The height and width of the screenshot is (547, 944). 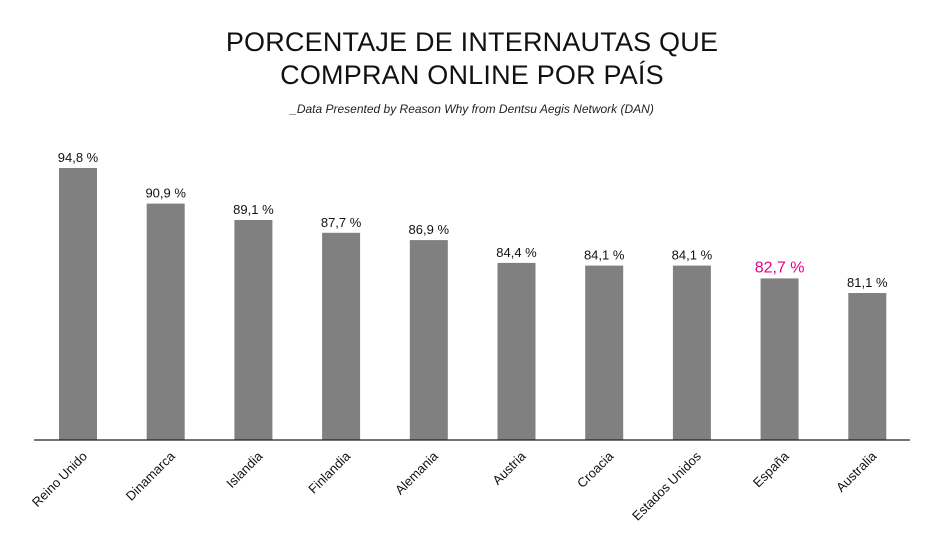 What do you see at coordinates (59, 479) in the screenshot?
I see `category-label: Reino Unido` at bounding box center [59, 479].